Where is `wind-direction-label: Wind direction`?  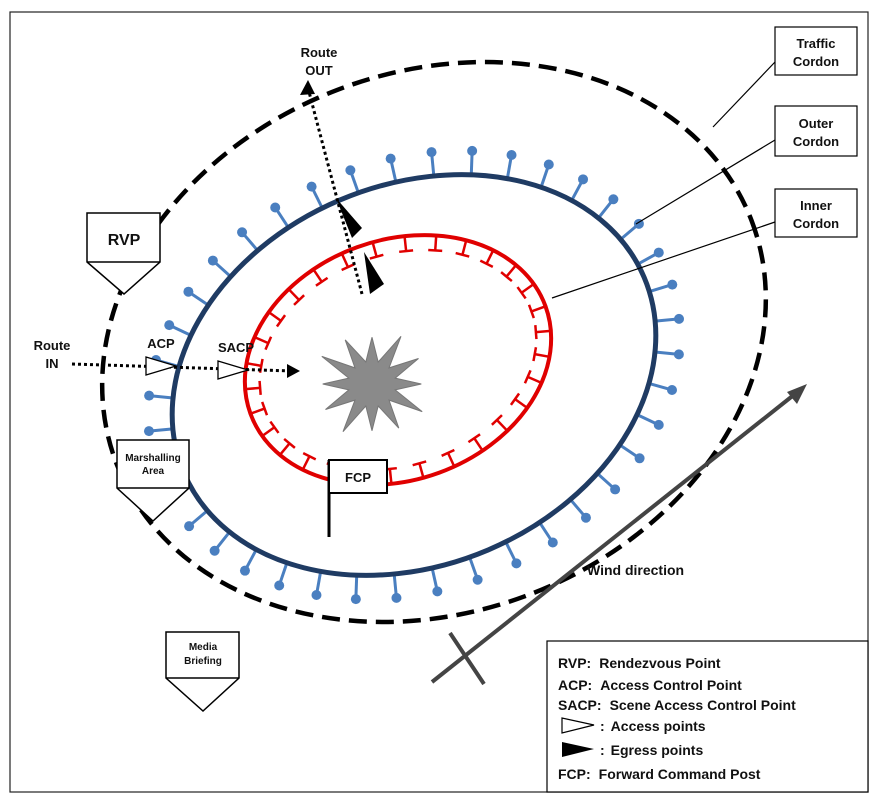
wind-direction-label: Wind direction is located at coordinates (635, 570).